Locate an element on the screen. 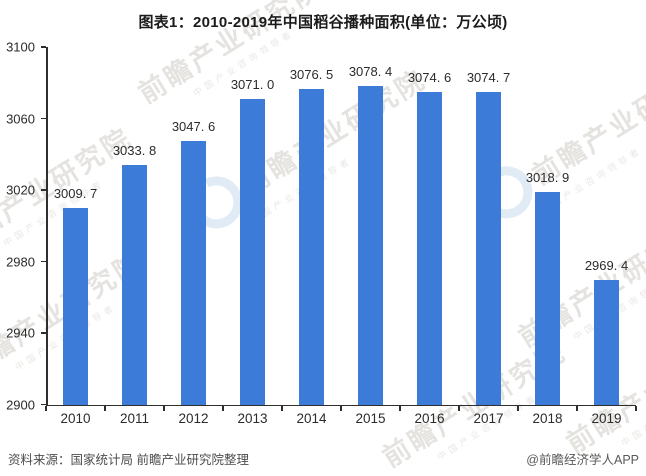 The image size is (646, 476). y-axis-label: 3060 is located at coordinates (20, 118).